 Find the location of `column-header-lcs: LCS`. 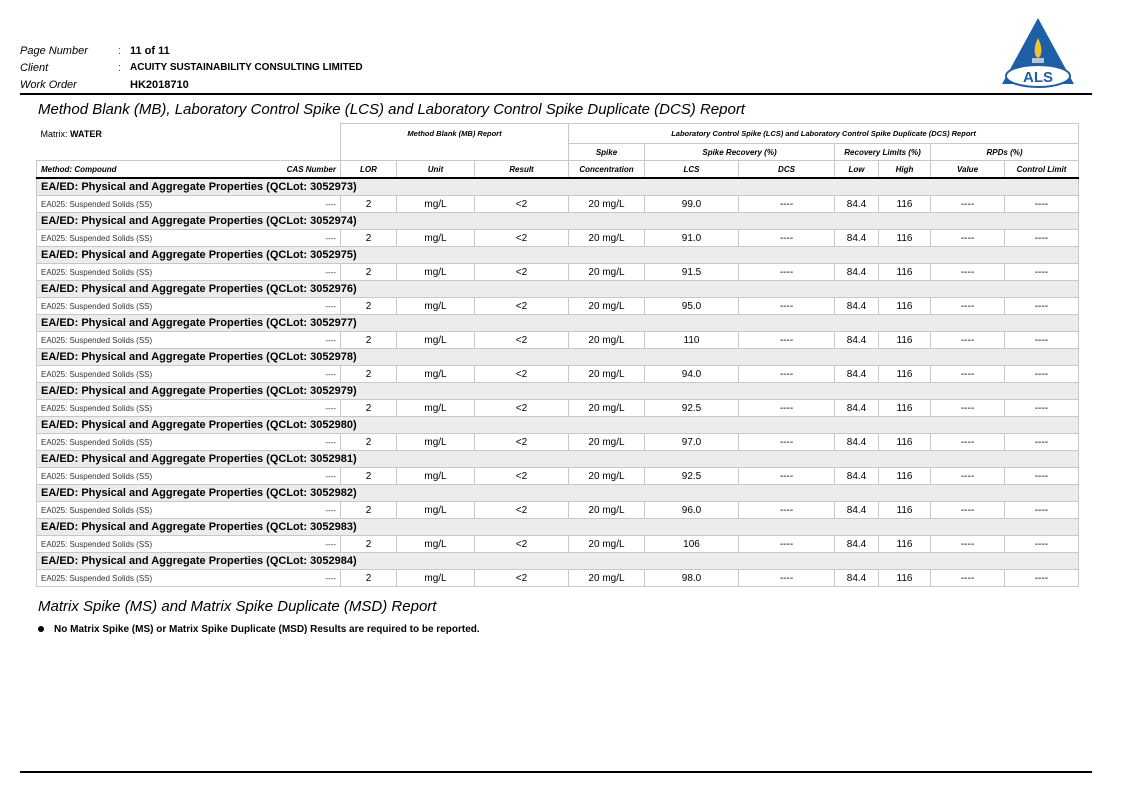

column-header-lcs: LCS is located at coordinates (691, 169).